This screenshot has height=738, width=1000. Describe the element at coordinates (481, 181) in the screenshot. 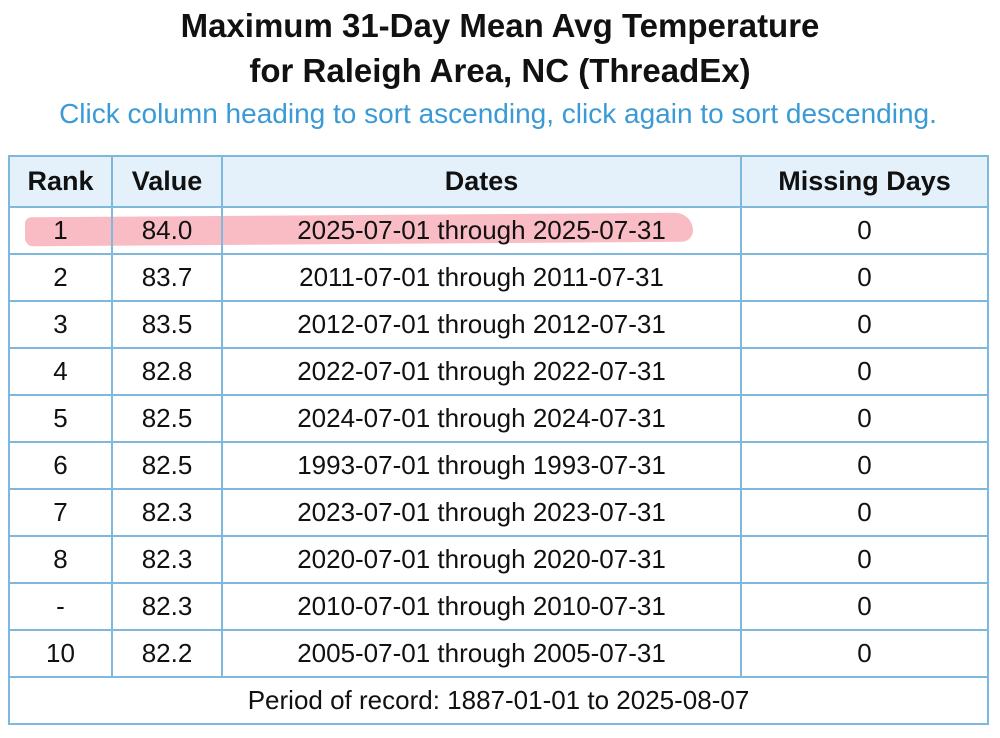

I see `column-header-dates: Dates` at that location.